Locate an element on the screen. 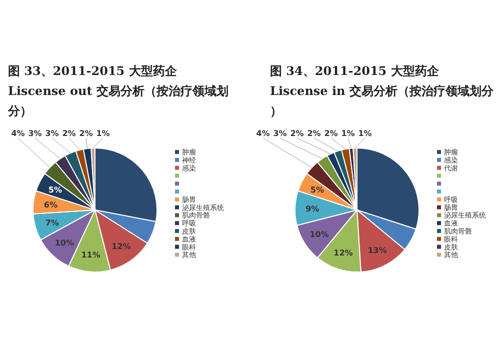  data-label: 6% is located at coordinates (51, 205).